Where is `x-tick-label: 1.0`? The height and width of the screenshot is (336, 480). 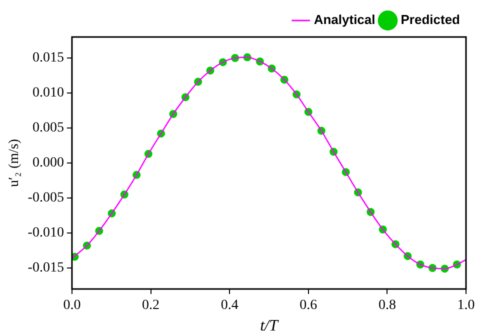 x-tick-label: 1.0 is located at coordinates (466, 306).